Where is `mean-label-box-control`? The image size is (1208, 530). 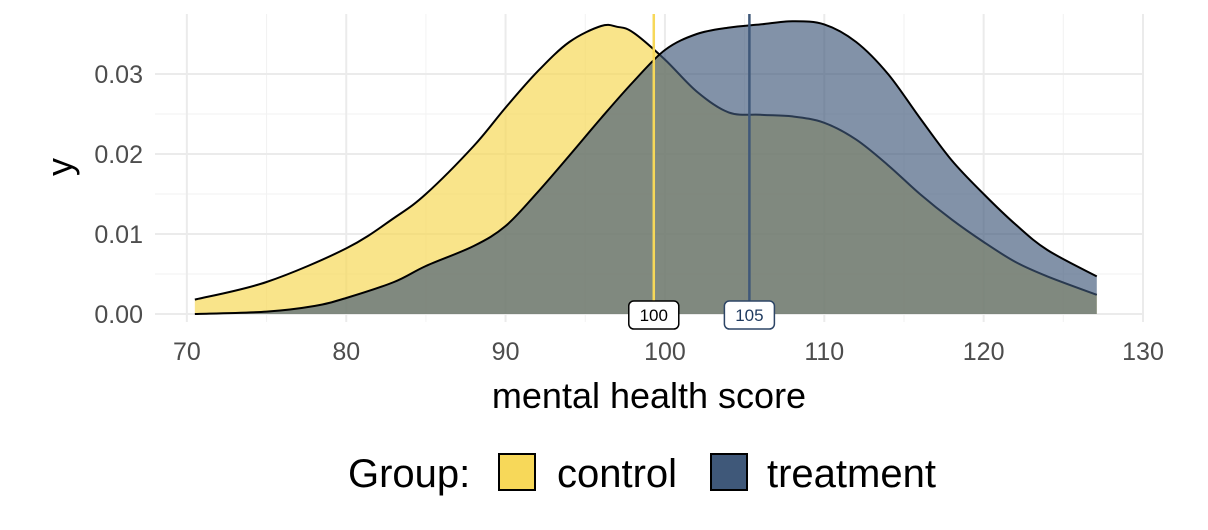 mean-label-box-control is located at coordinates (654, 315).